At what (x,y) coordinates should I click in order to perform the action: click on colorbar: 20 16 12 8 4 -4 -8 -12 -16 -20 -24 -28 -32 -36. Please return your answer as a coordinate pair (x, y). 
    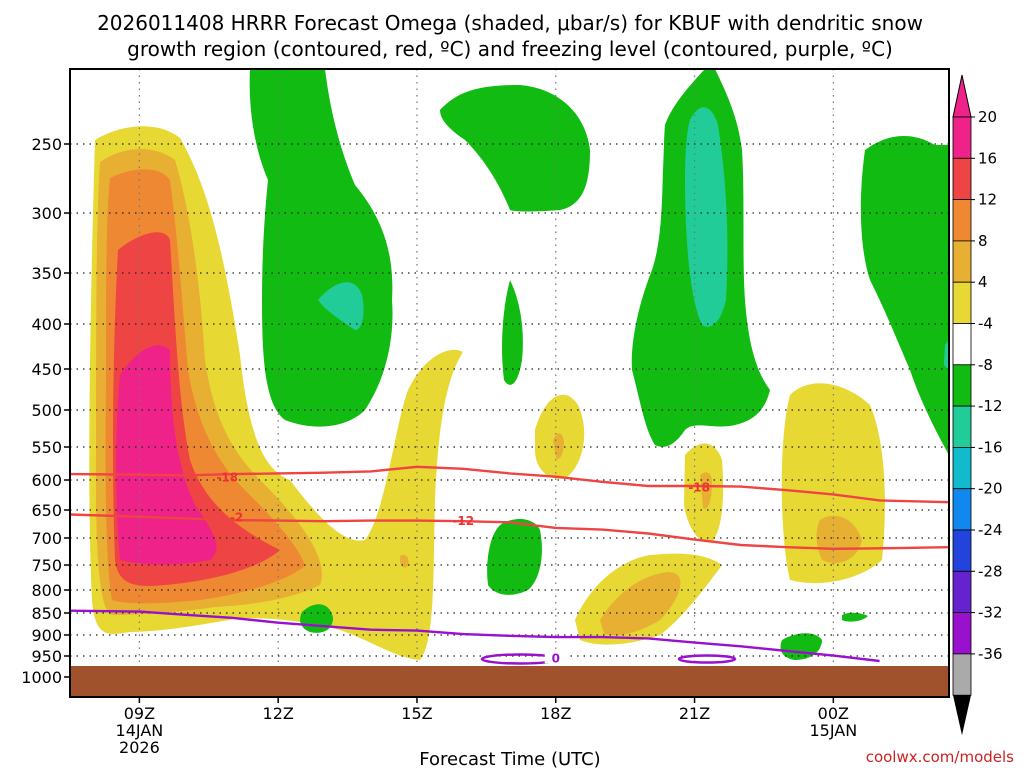
    Looking at the image, I should click on (977, 405).